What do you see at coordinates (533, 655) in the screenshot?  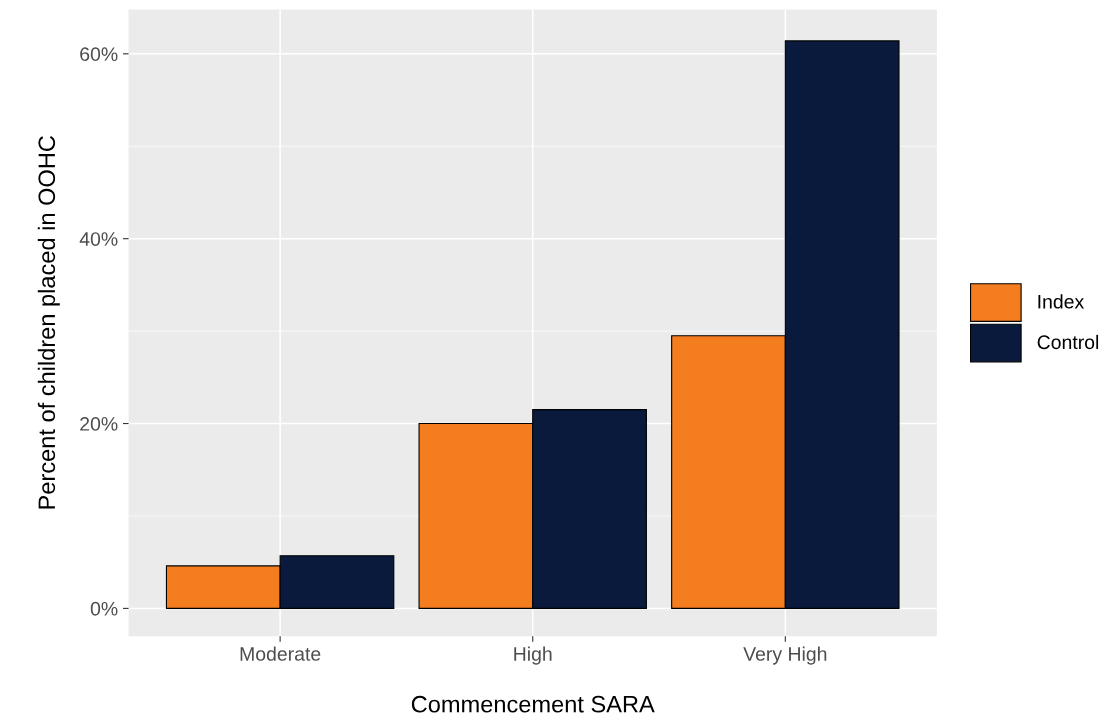 I see `x-tick-label: High` at bounding box center [533, 655].